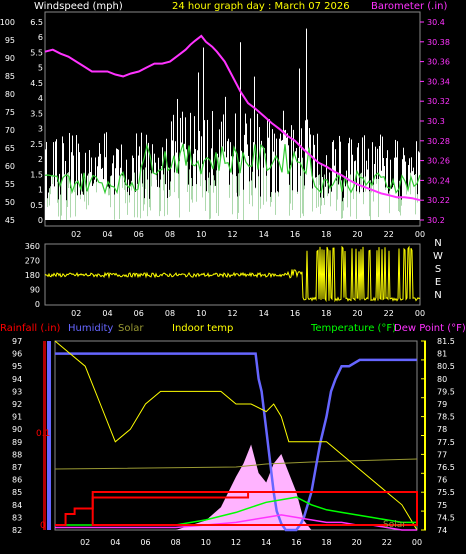 The image size is (466, 554). Describe the element at coordinates (10, 94) in the screenshot. I see `wind-outer-tick-label: 80` at that location.